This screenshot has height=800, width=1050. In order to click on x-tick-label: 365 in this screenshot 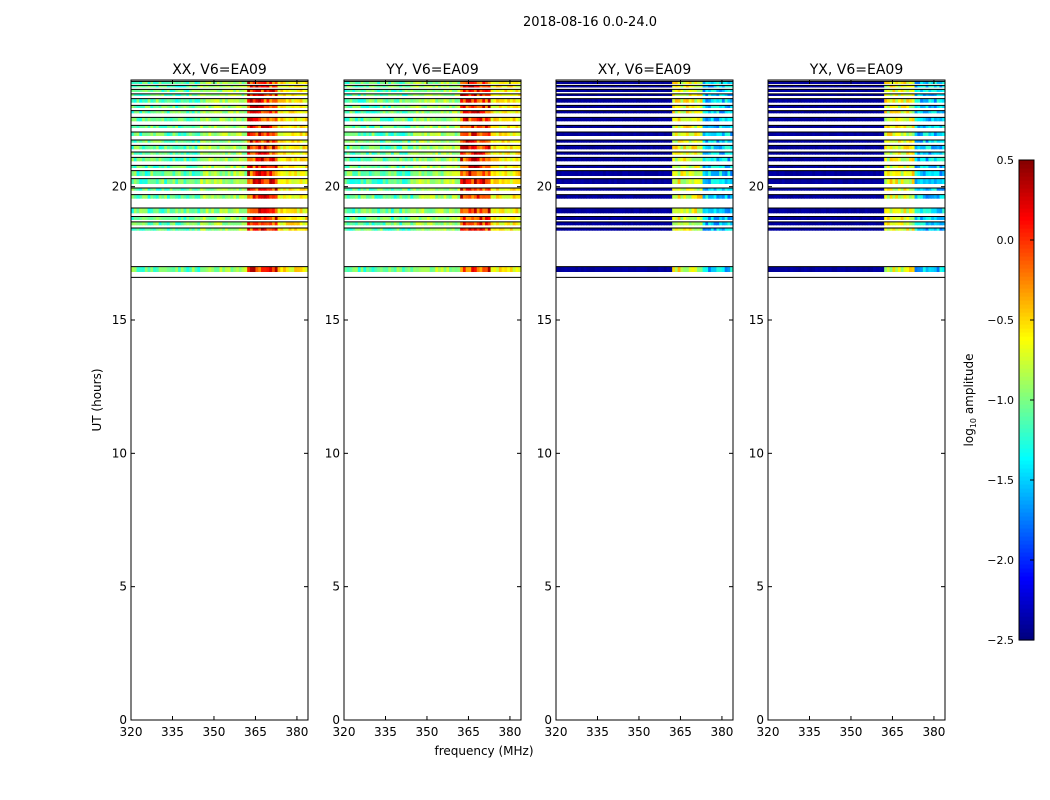, I will do `click(680, 732)`.